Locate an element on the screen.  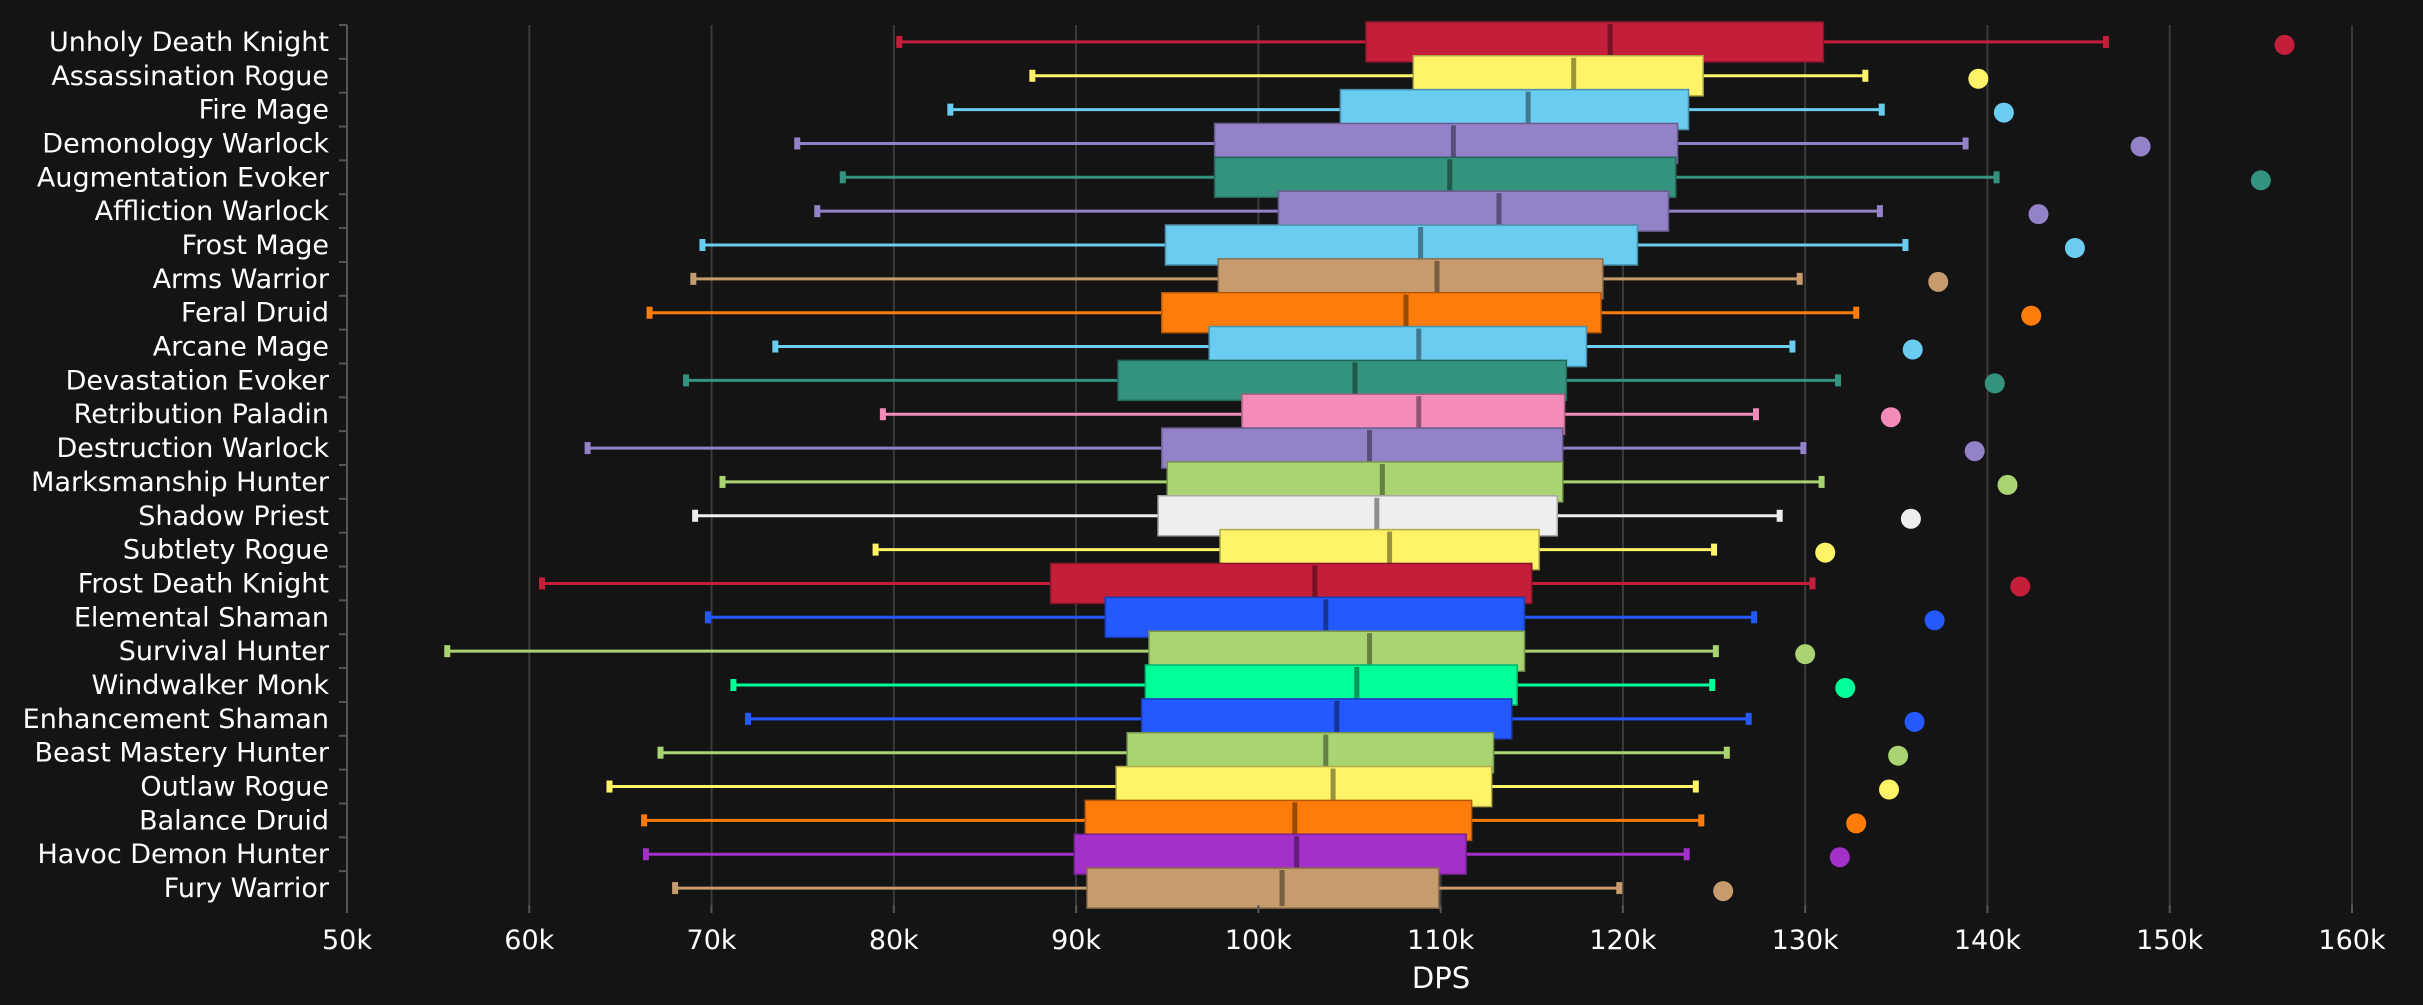
x-tick-label: 150k is located at coordinates (2170, 940).